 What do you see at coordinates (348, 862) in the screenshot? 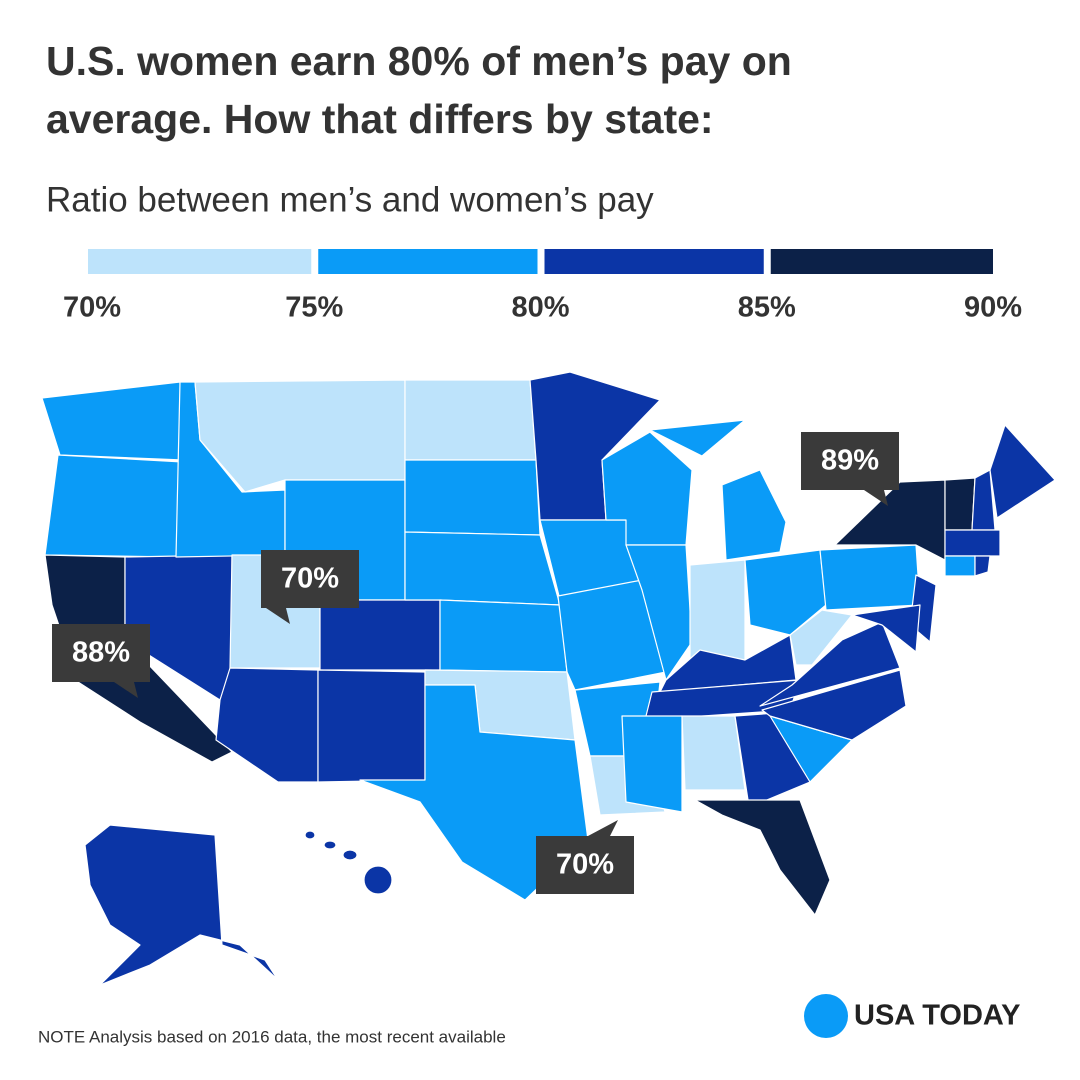
I see `hawaii` at bounding box center [348, 862].